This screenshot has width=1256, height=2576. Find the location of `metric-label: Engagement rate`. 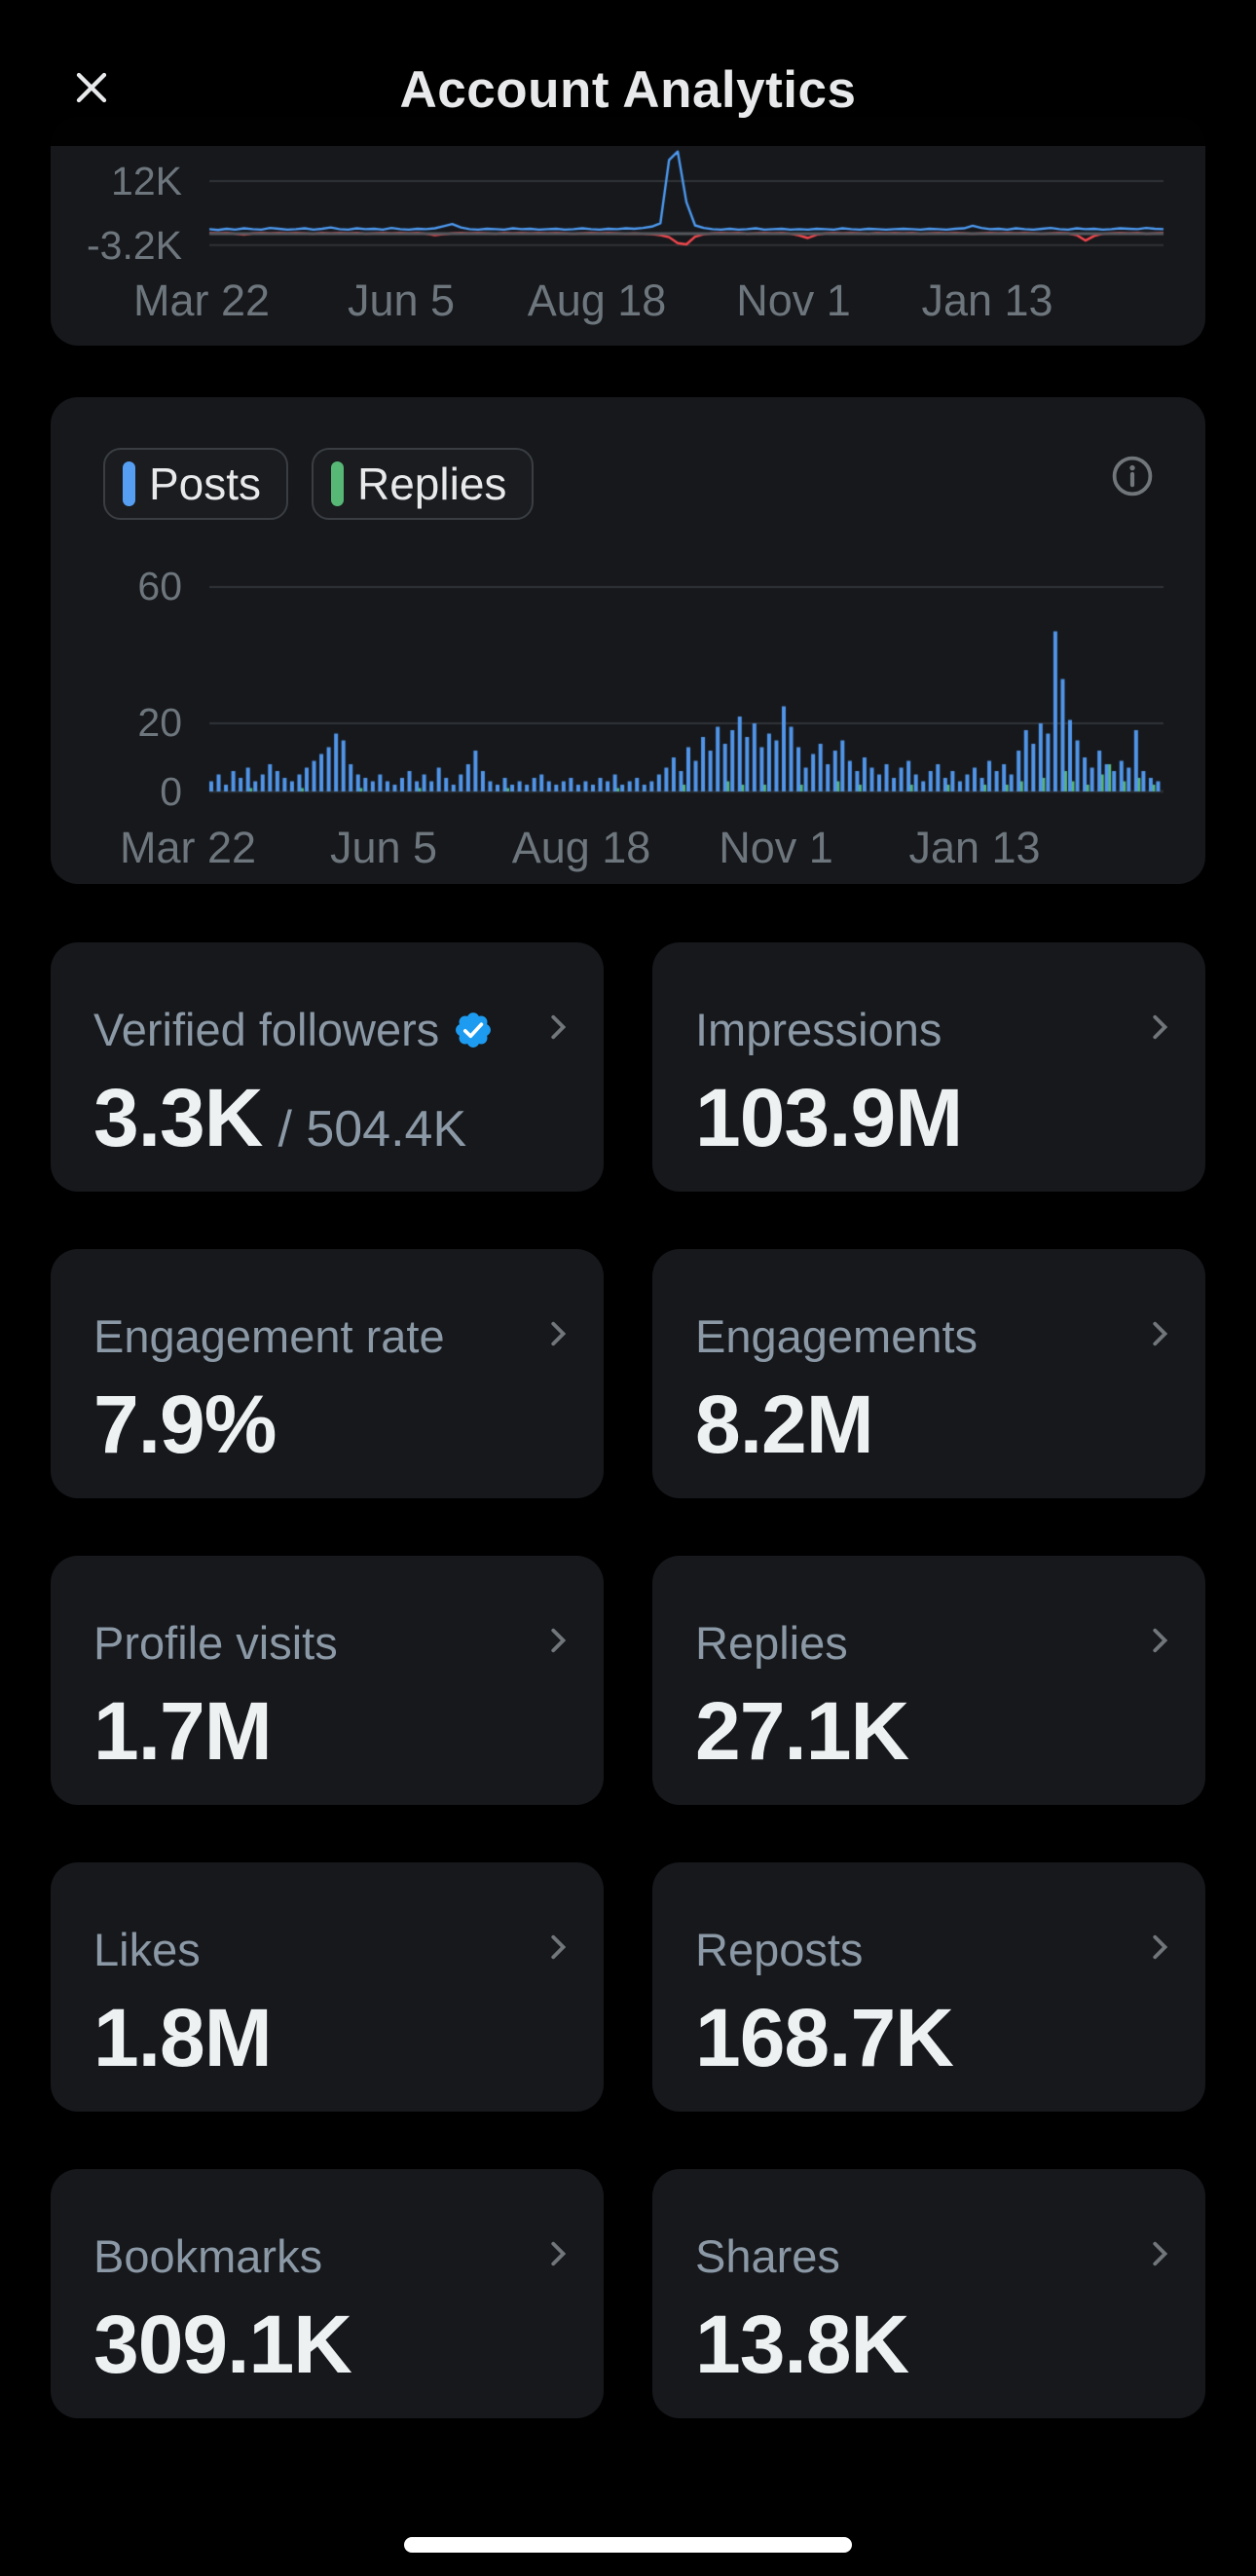

metric-label: Engagement rate is located at coordinates (269, 1336).